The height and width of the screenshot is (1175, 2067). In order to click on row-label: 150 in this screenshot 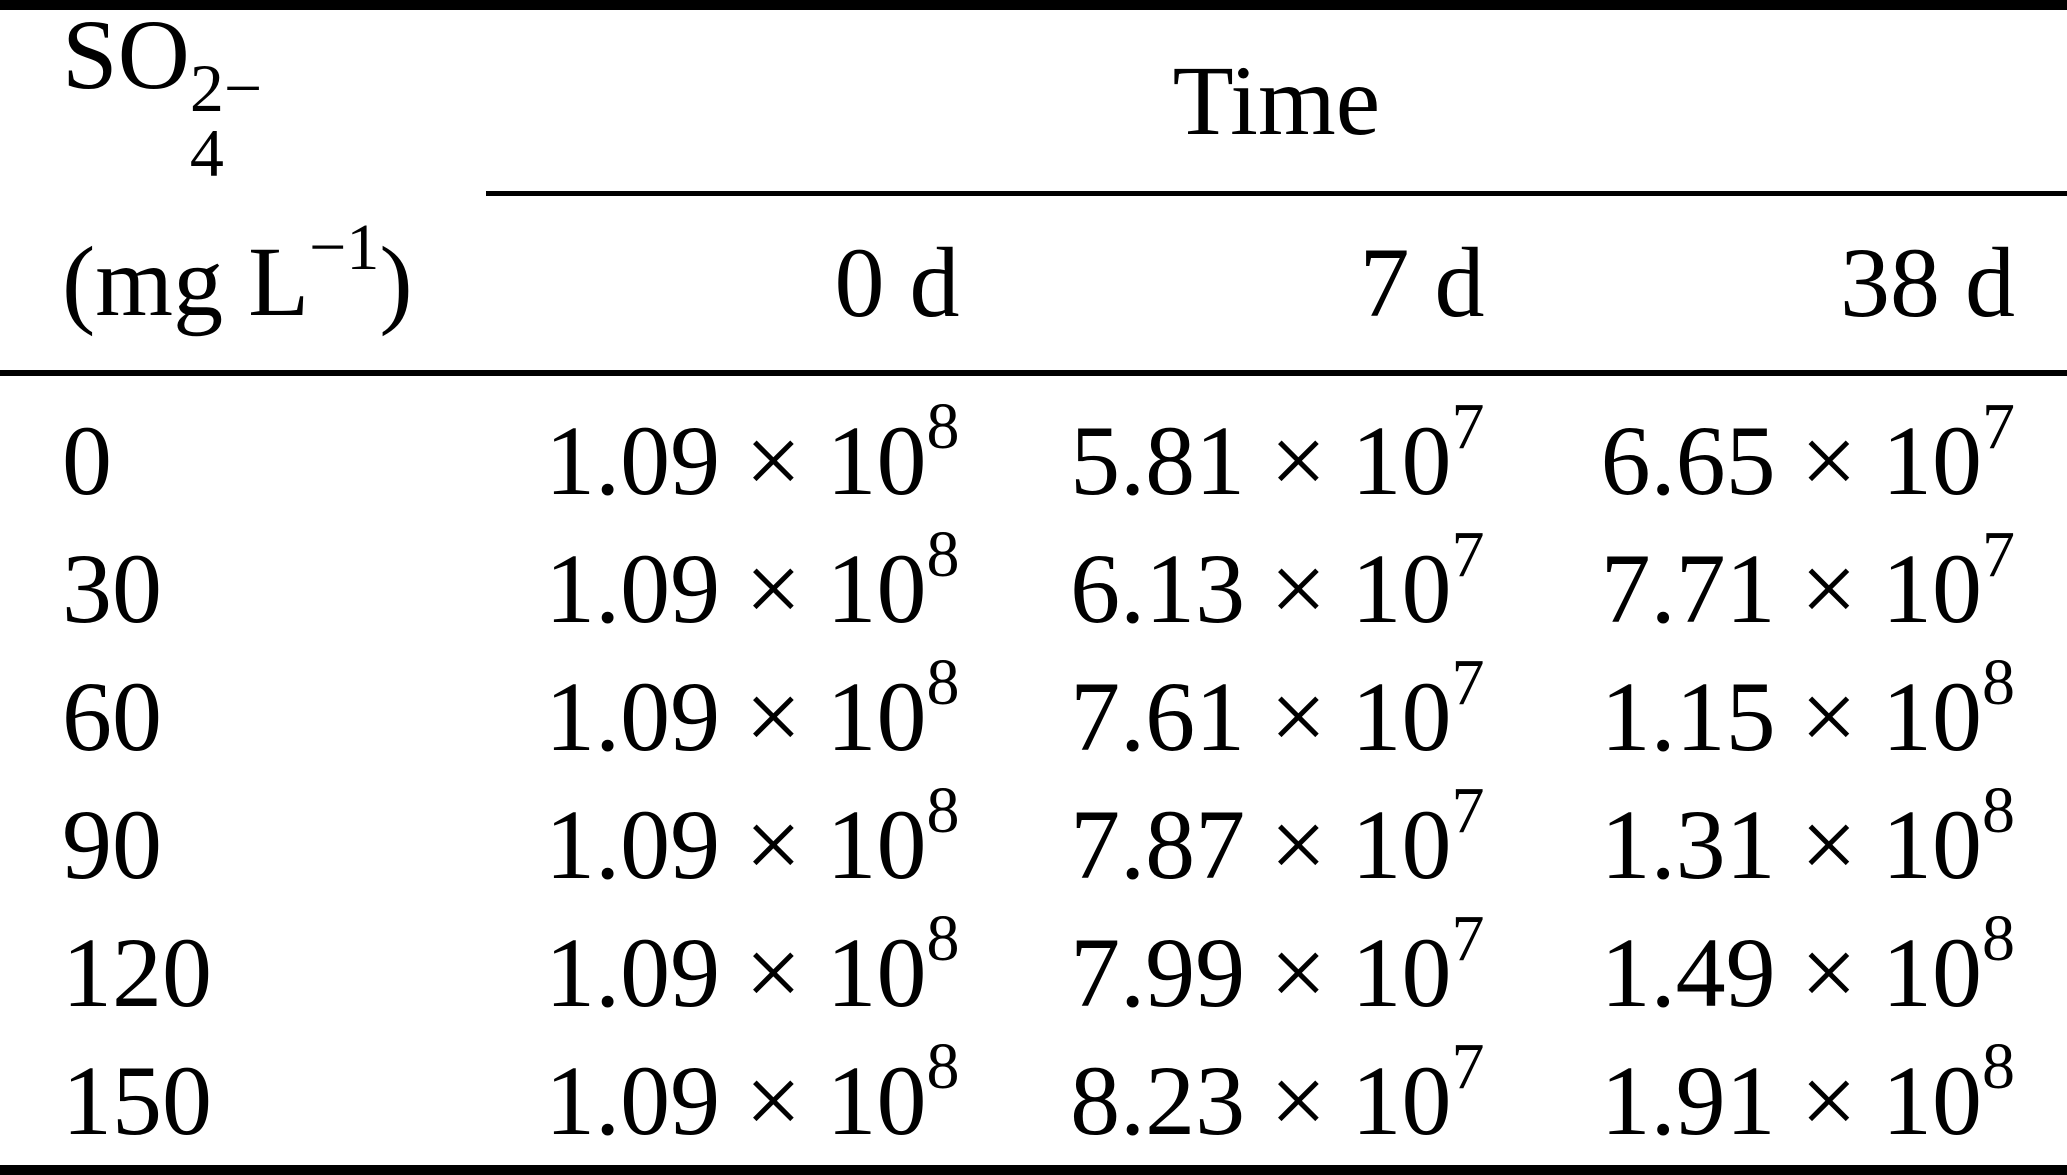, I will do `click(137, 1101)`.